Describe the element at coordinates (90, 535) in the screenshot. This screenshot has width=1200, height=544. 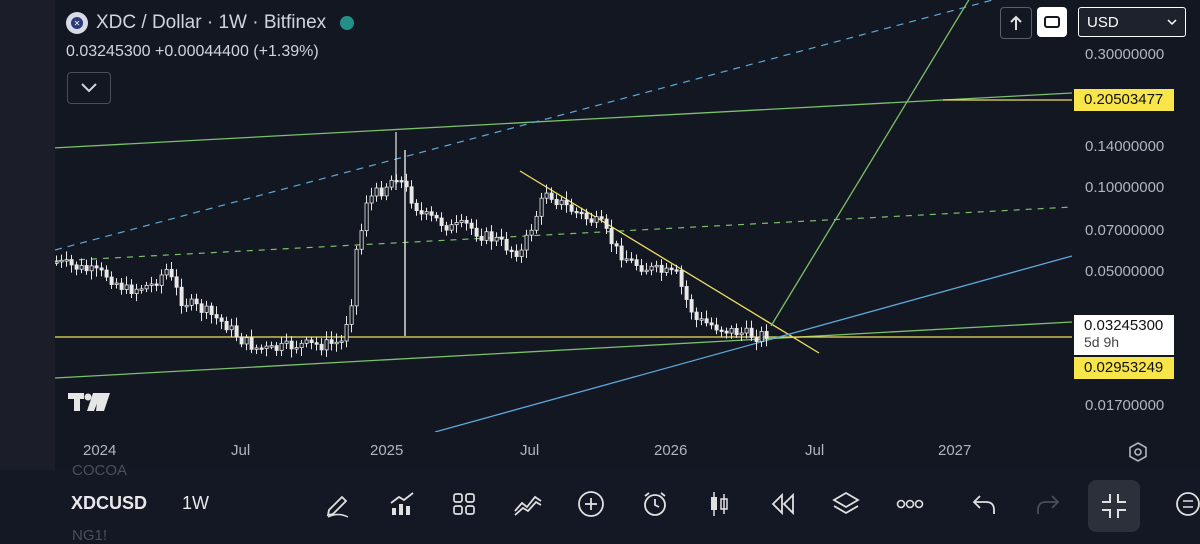
I see `ghost-symbol-below: NG1!` at that location.